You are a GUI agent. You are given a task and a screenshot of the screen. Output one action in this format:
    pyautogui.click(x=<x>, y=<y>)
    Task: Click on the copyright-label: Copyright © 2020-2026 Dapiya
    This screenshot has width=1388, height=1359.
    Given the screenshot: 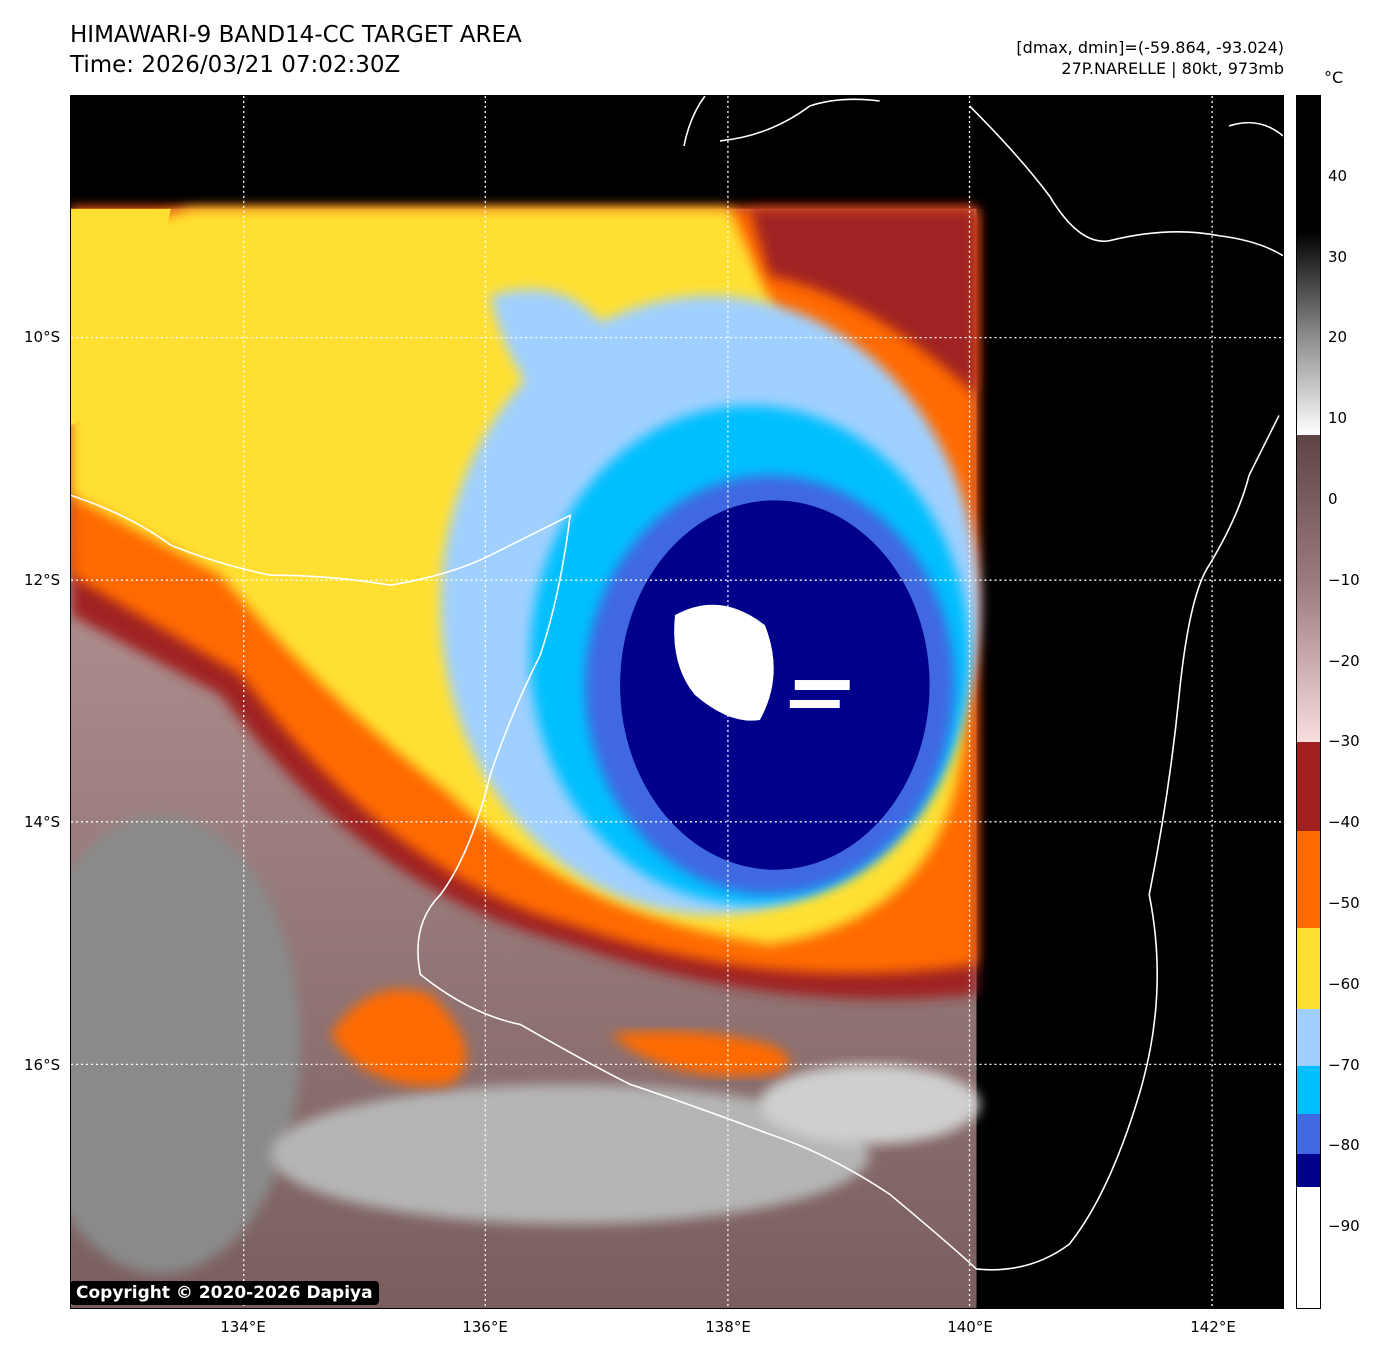 What is the action you would take?
    pyautogui.click(x=224, y=1293)
    